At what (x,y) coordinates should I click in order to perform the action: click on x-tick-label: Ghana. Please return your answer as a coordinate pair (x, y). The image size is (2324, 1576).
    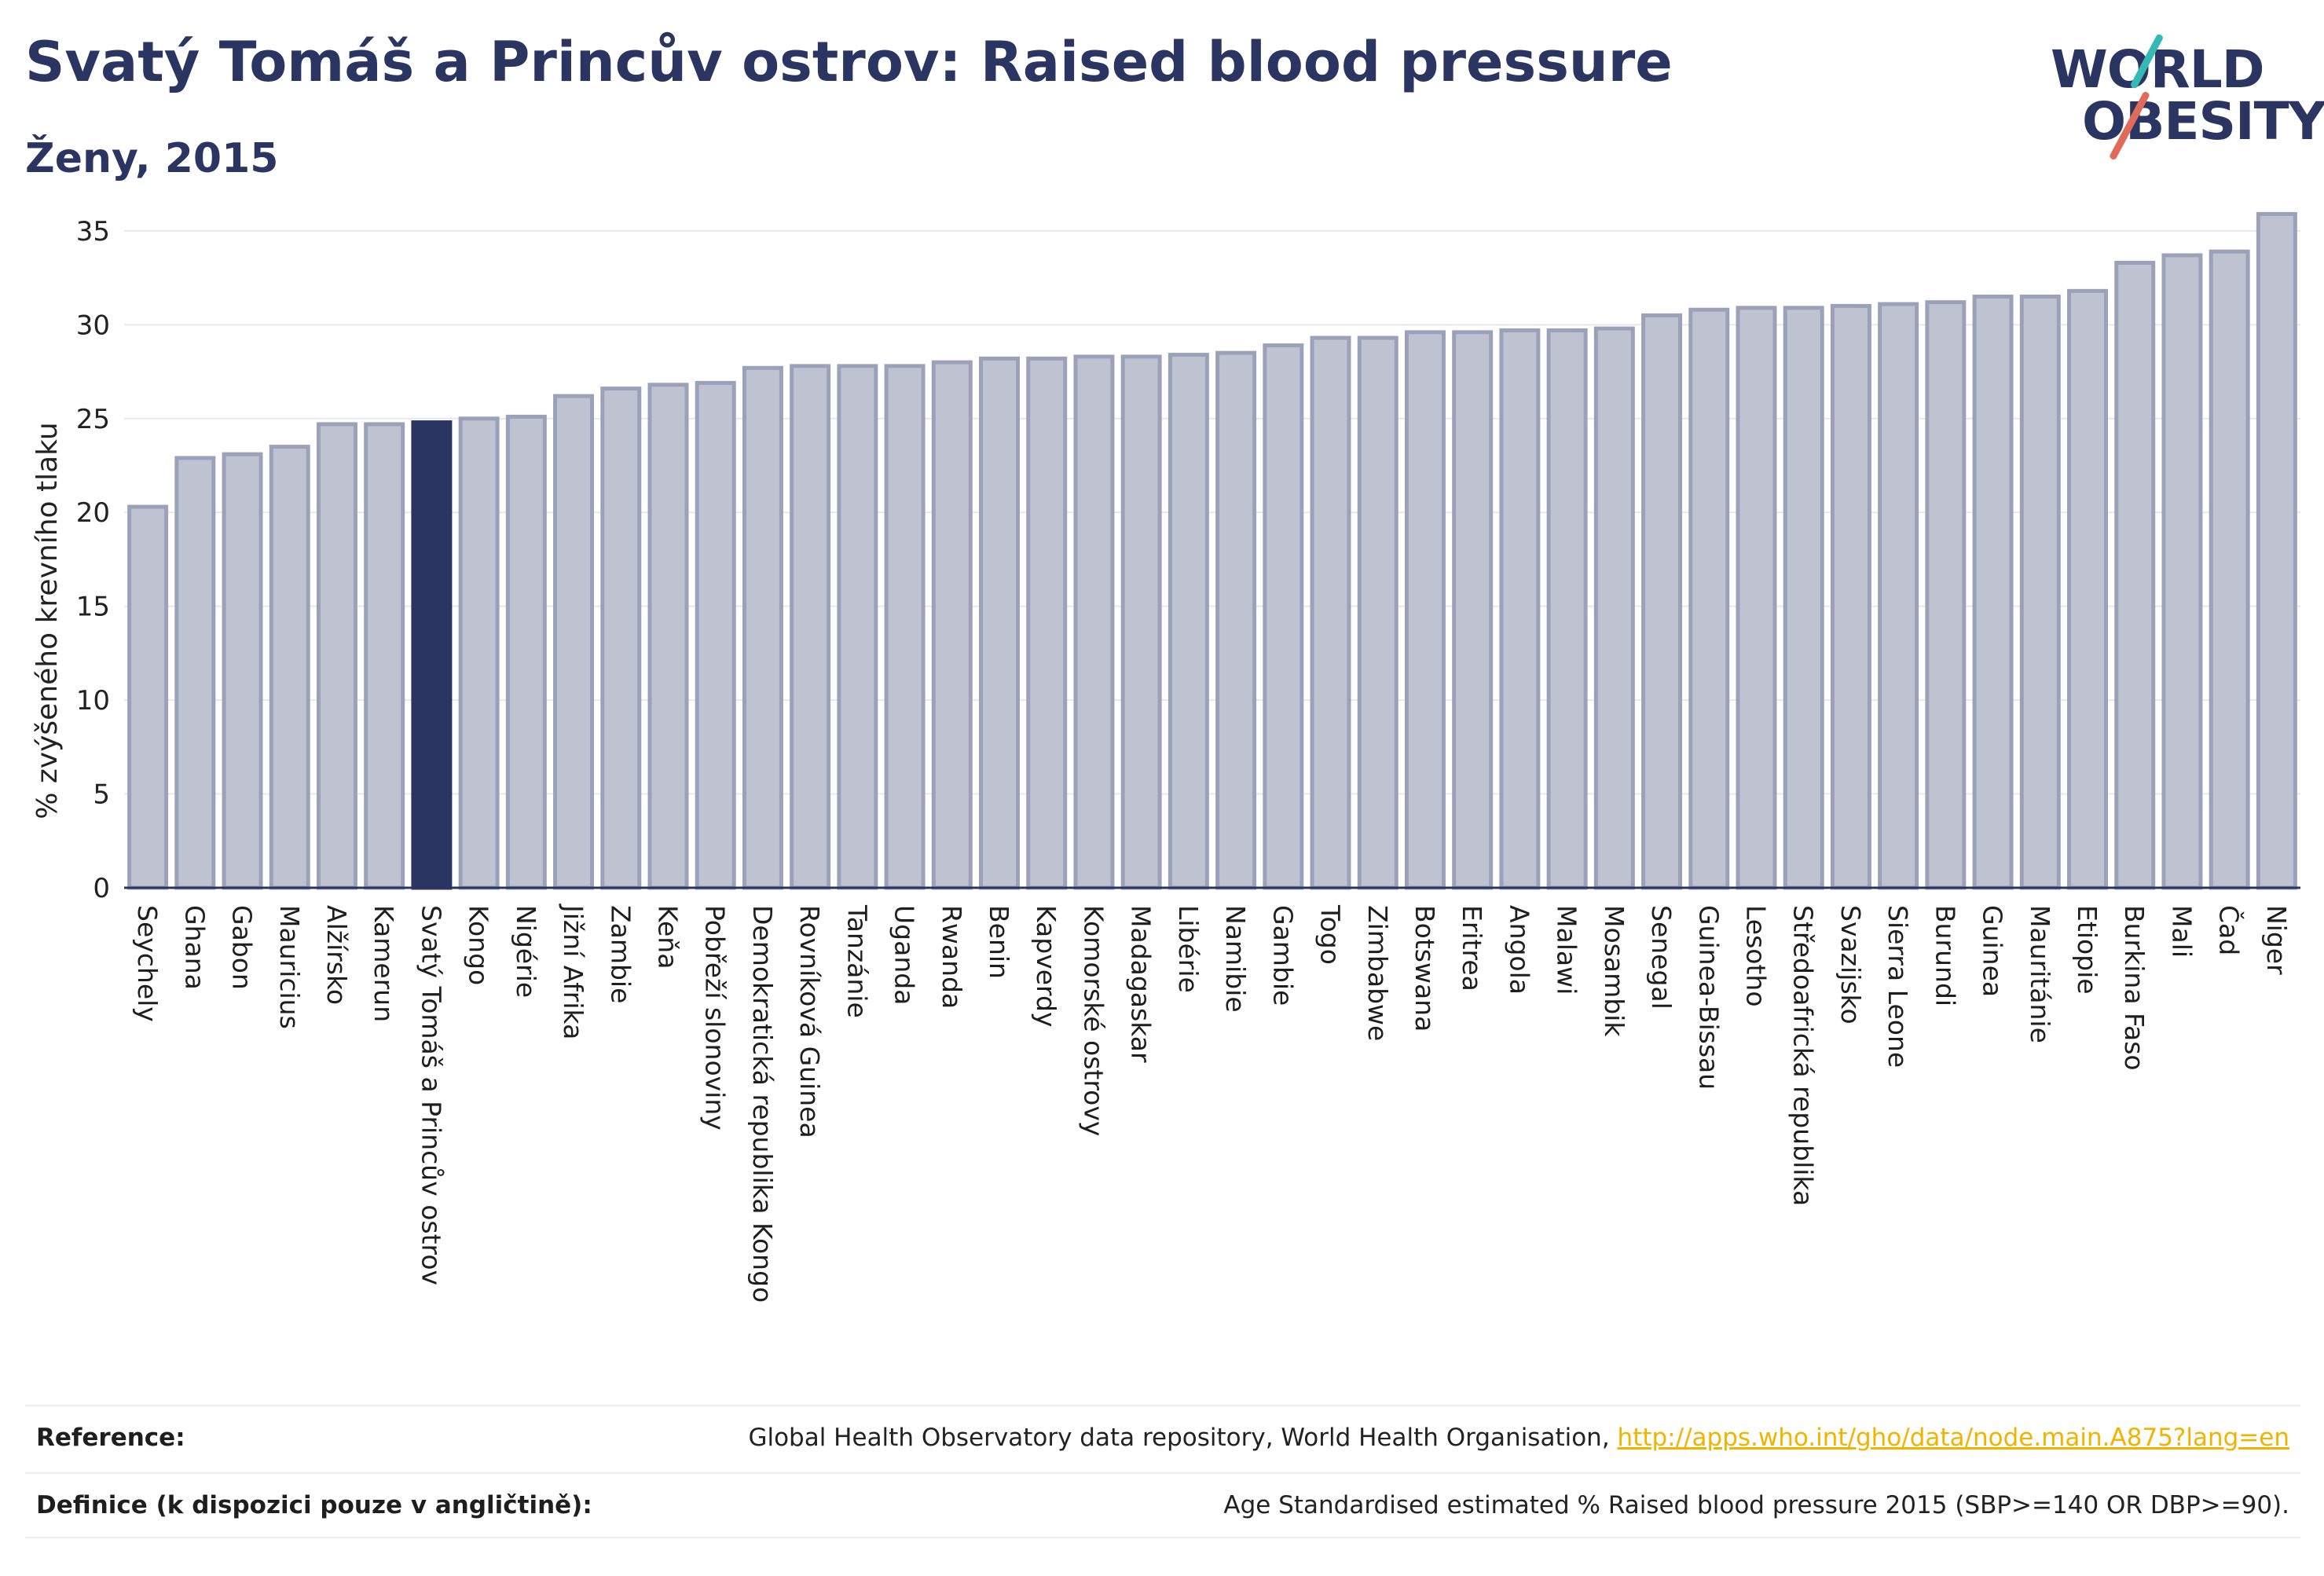
    Looking at the image, I should click on (194, 947).